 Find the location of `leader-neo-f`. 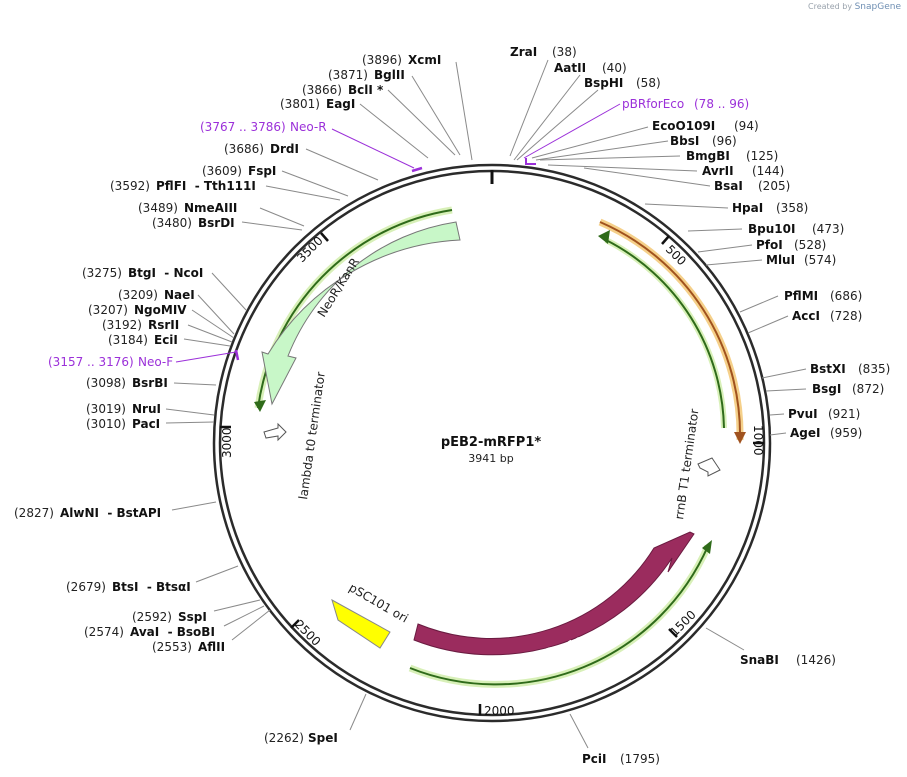

leader-neo-f is located at coordinates (206, 357).